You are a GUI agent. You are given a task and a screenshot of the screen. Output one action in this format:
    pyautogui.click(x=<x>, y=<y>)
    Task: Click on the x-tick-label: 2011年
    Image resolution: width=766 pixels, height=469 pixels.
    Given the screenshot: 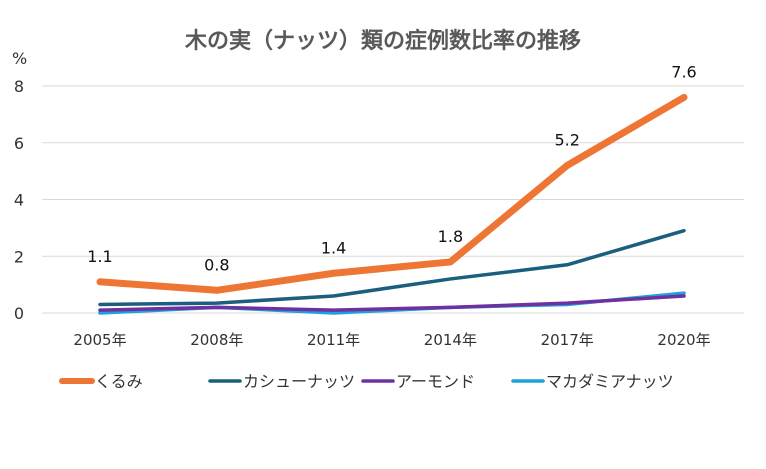 What is the action you would take?
    pyautogui.click(x=333, y=340)
    